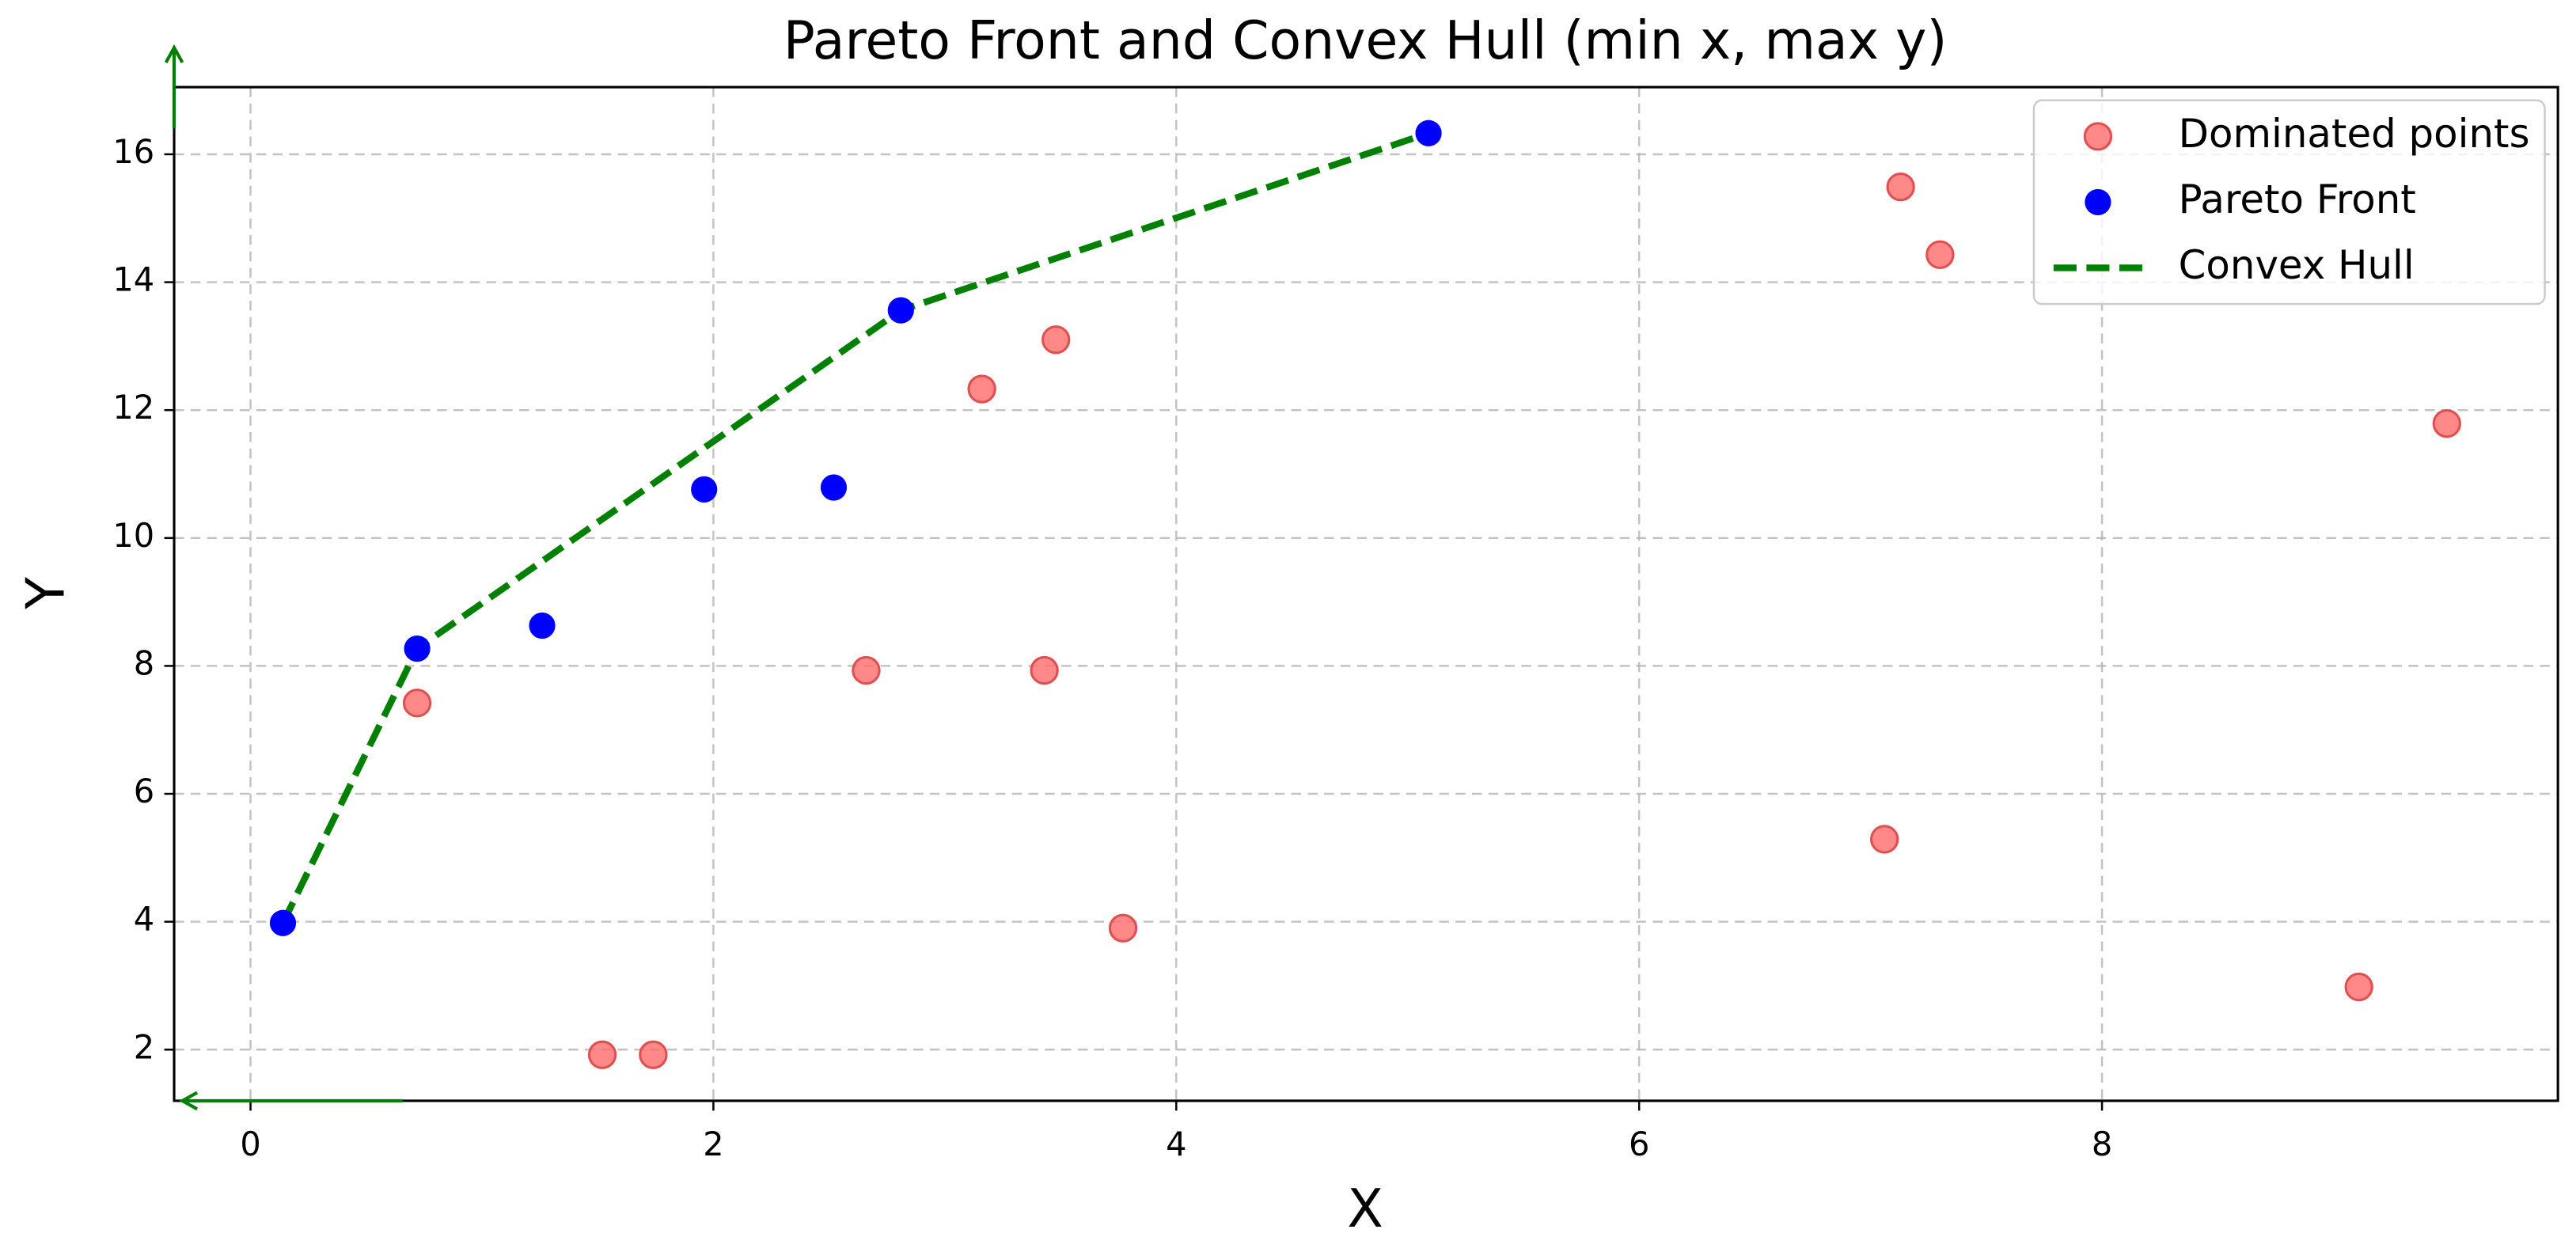 Image resolution: width=2576 pixels, height=1252 pixels. Describe the element at coordinates (133, 279) in the screenshot. I see `y-tick-label: 14` at that location.